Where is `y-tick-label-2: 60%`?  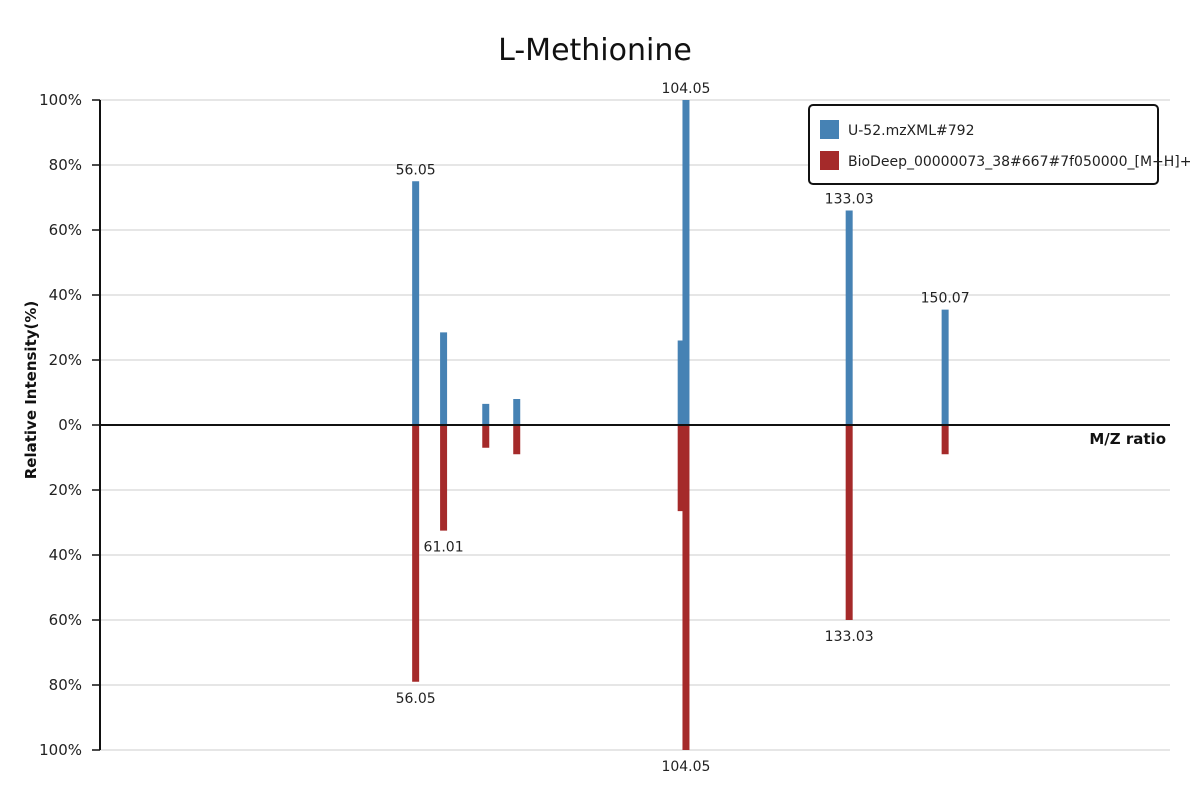
y-tick-label-2: 60% is located at coordinates (65, 230).